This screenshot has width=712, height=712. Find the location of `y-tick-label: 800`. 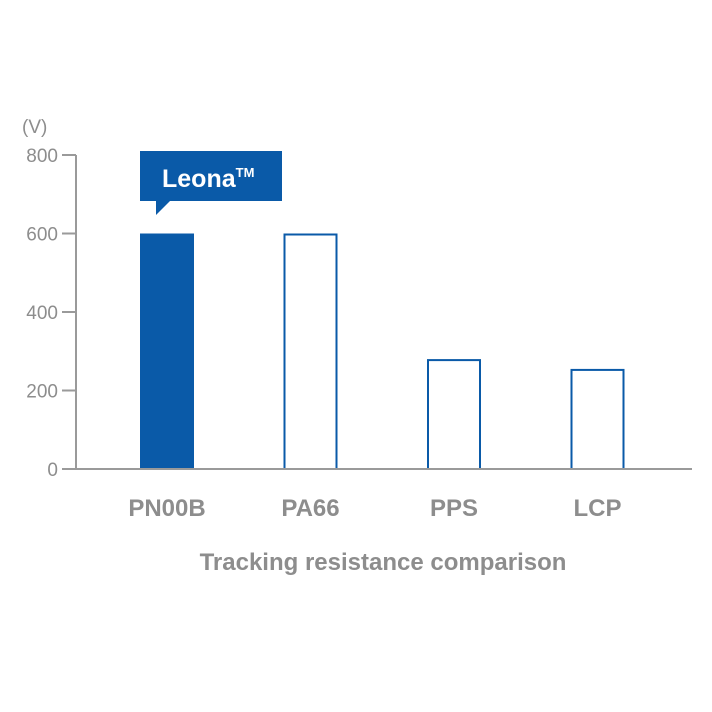

y-tick-label: 800 is located at coordinates (42, 156).